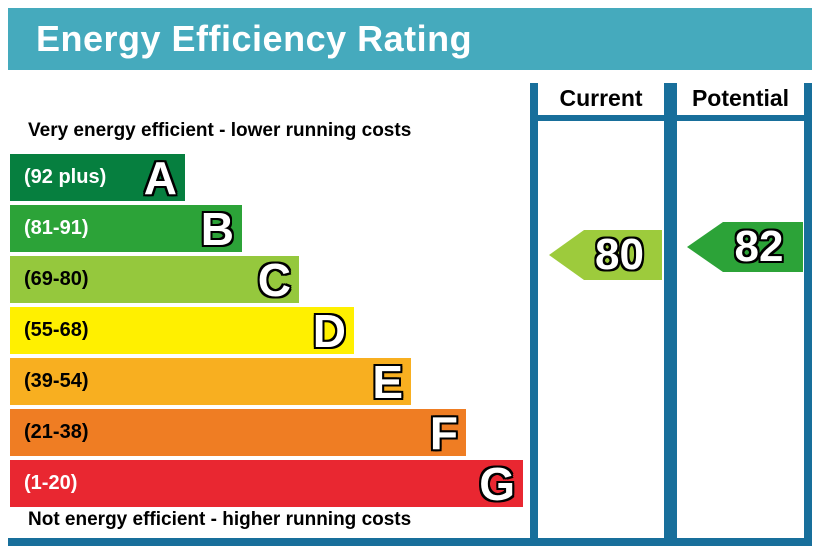  Describe the element at coordinates (601, 98) in the screenshot. I see `current-column-header: Current` at that location.